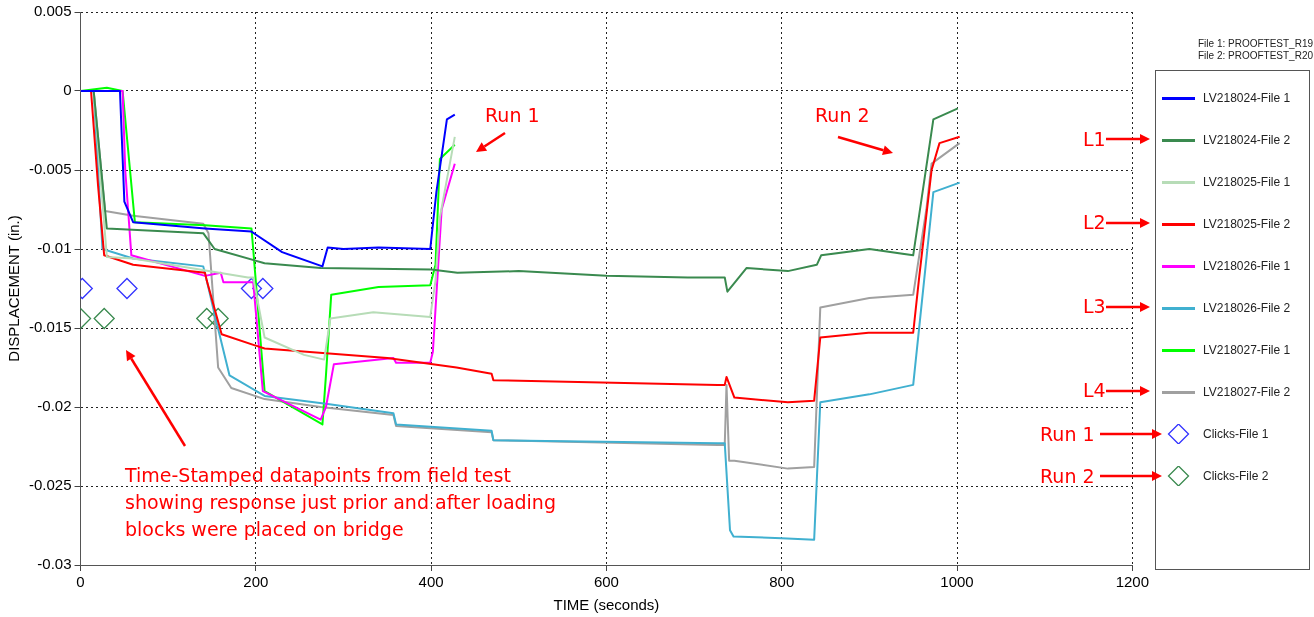 This screenshot has width=1314, height=617. I want to click on legend-label: LV218024-File 2, so click(1247, 140).